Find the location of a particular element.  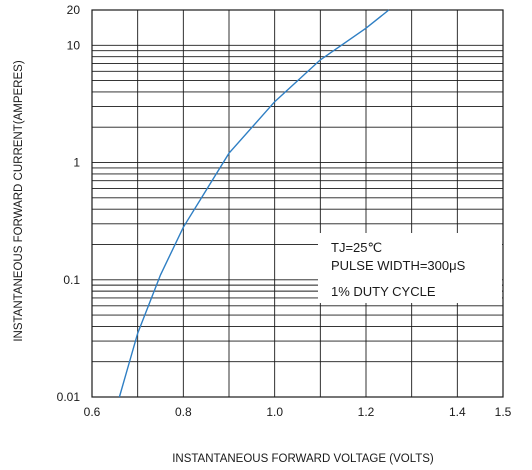

y-axis-ticks: 0.01 0.1 1 10 20 is located at coordinates (69, 203).